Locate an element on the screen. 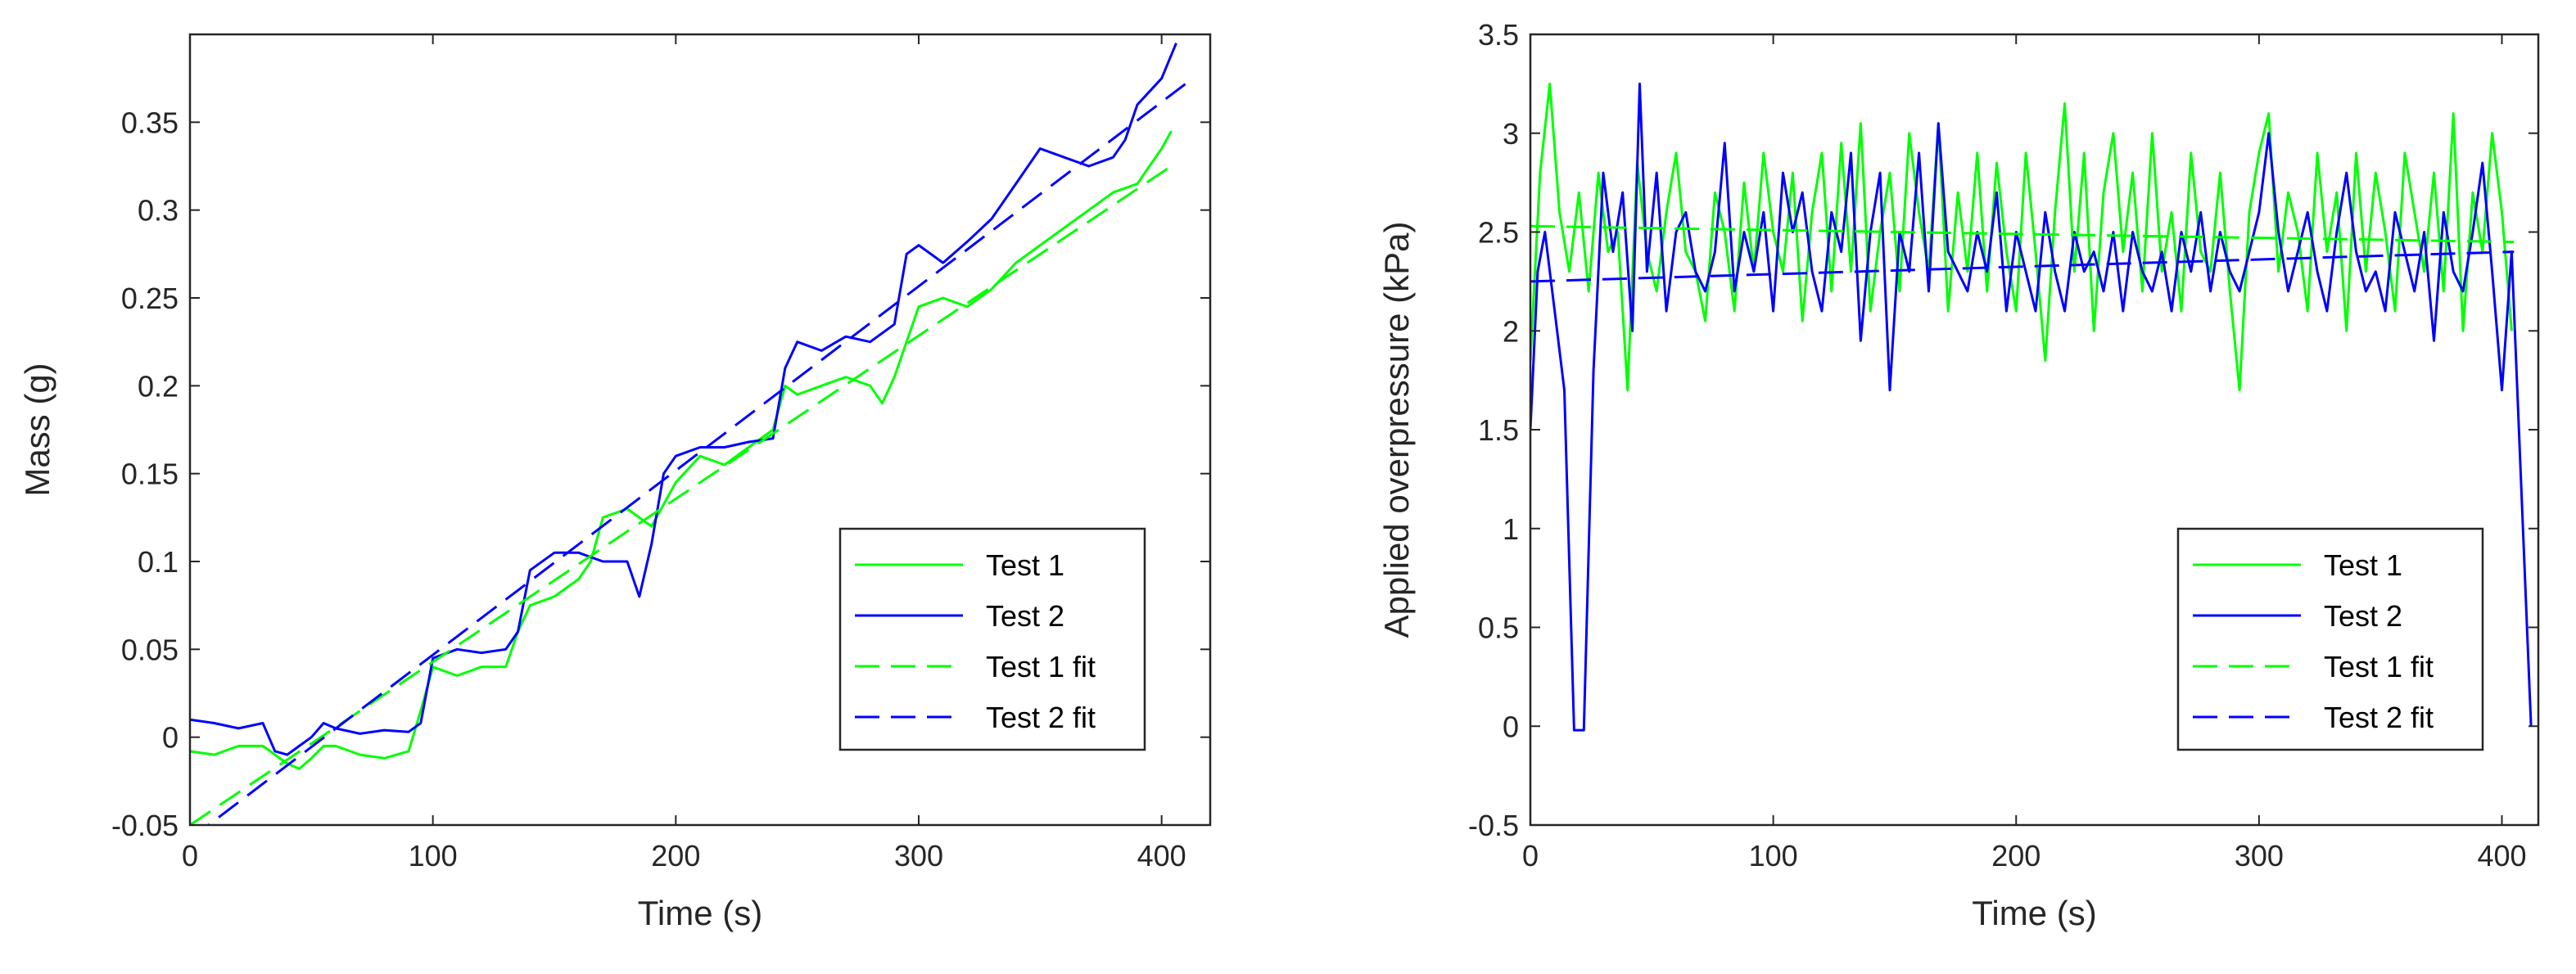  y-tick-label: -0.5 is located at coordinates (1493, 825).